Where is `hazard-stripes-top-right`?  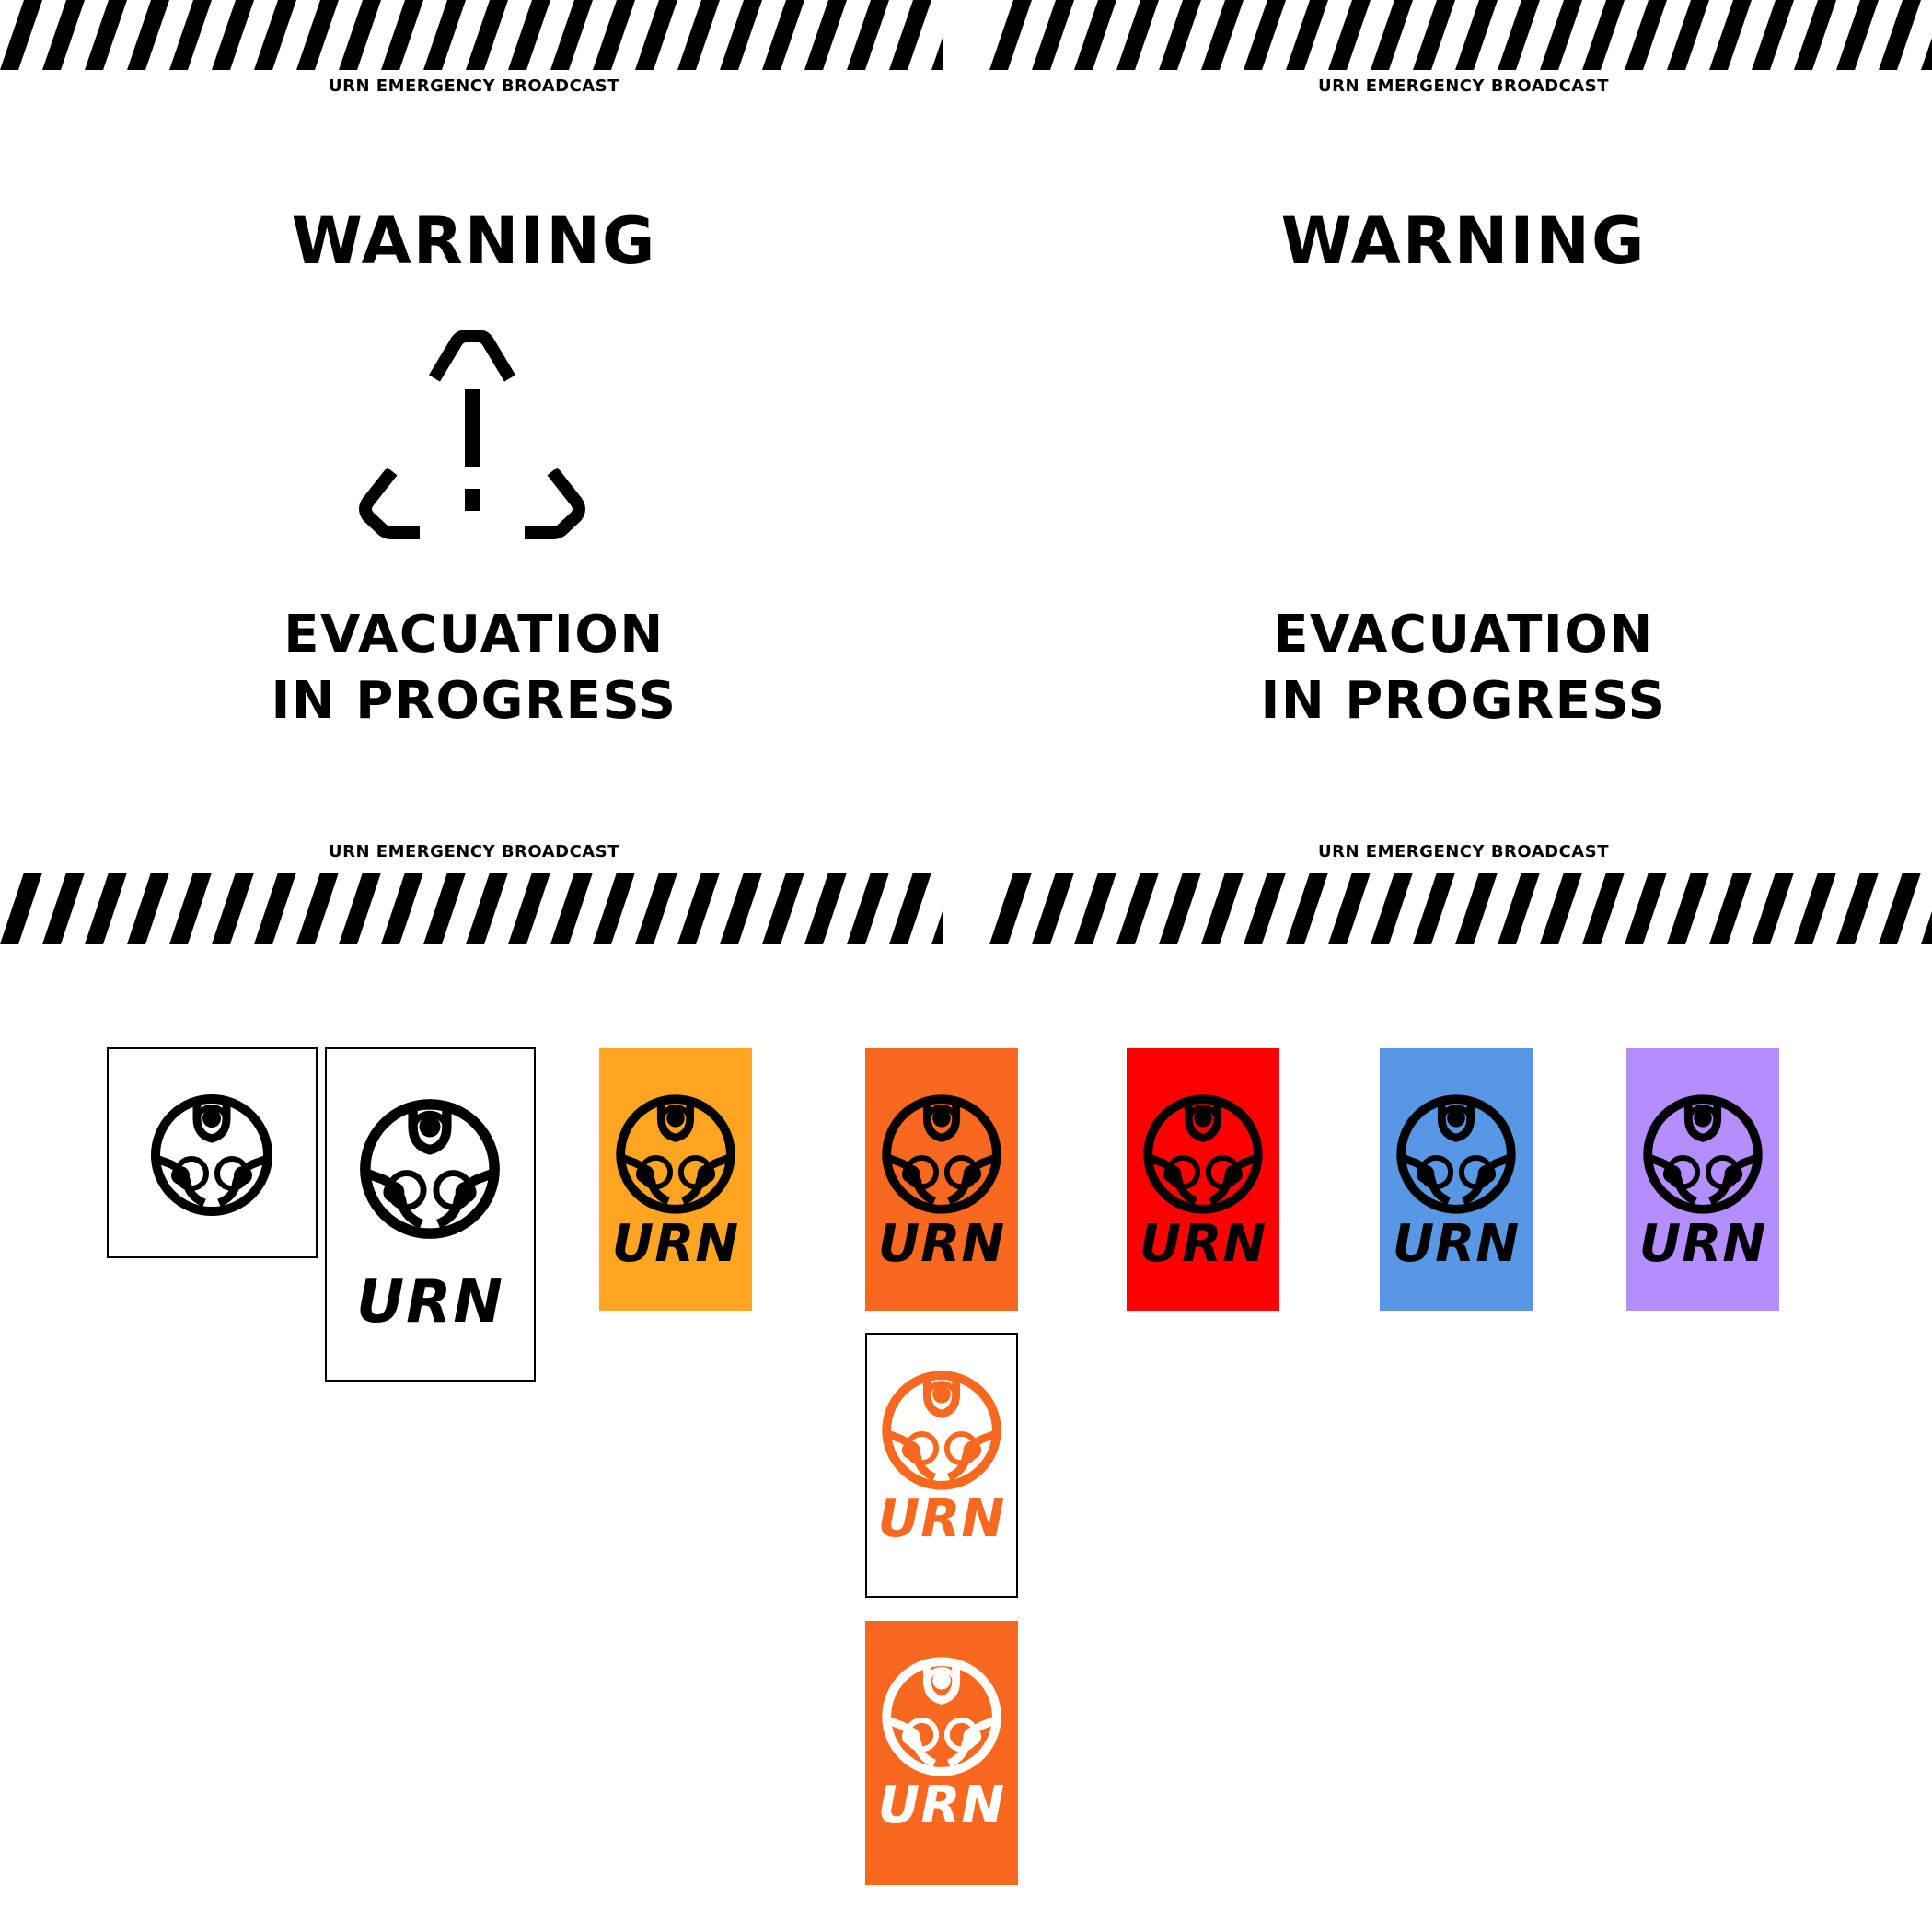 hazard-stripes-top-right is located at coordinates (1461, 35).